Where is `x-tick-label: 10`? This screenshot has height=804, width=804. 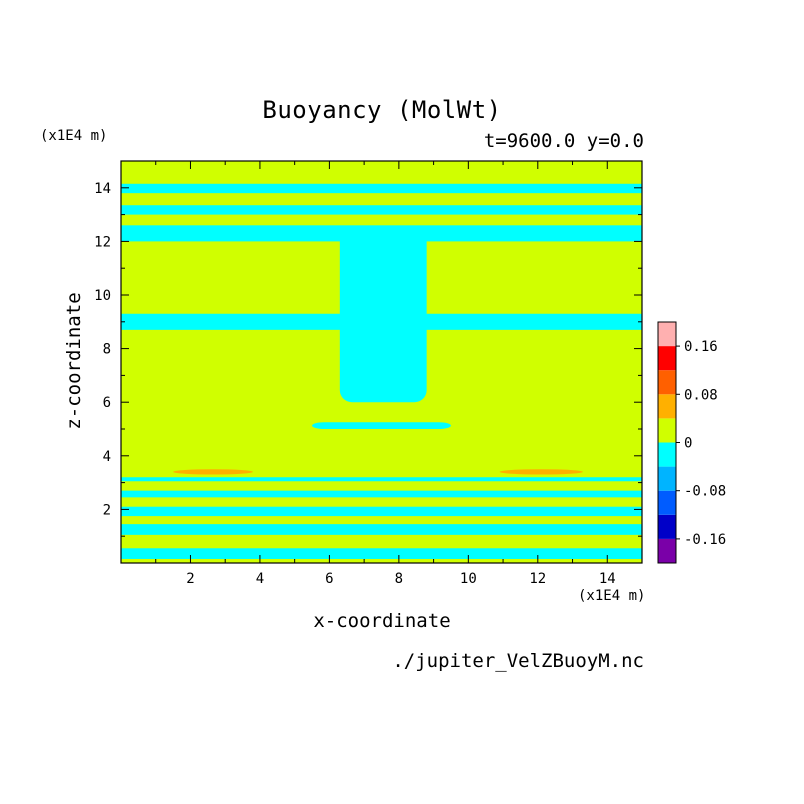 x-tick-label: 10 is located at coordinates (468, 579).